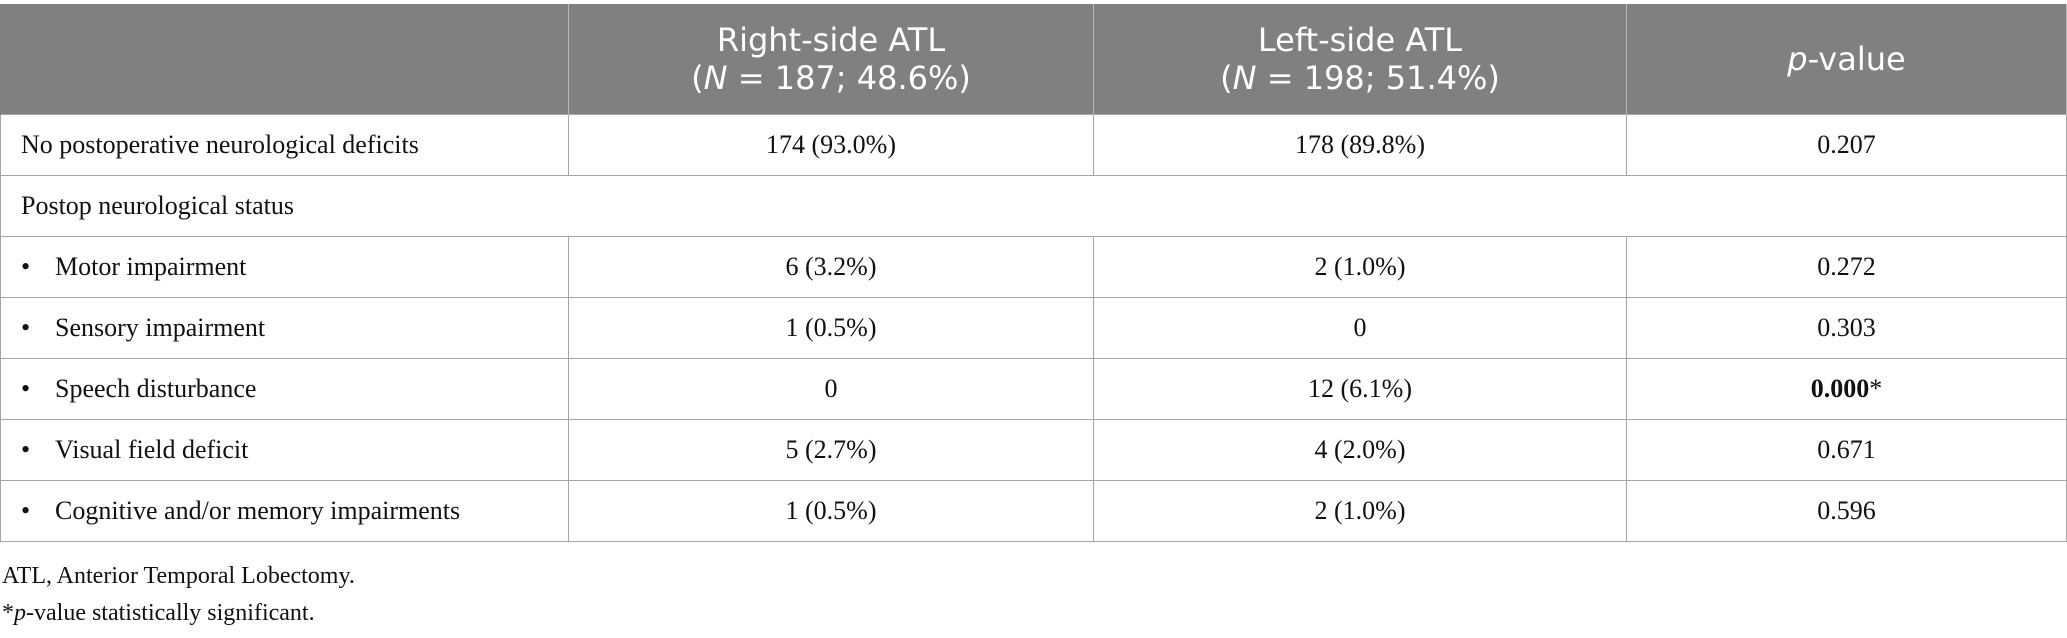 The image size is (2067, 638). I want to click on header-left-side-atl: Left-side ATL (N = 198; 51.4%), so click(1360, 59).